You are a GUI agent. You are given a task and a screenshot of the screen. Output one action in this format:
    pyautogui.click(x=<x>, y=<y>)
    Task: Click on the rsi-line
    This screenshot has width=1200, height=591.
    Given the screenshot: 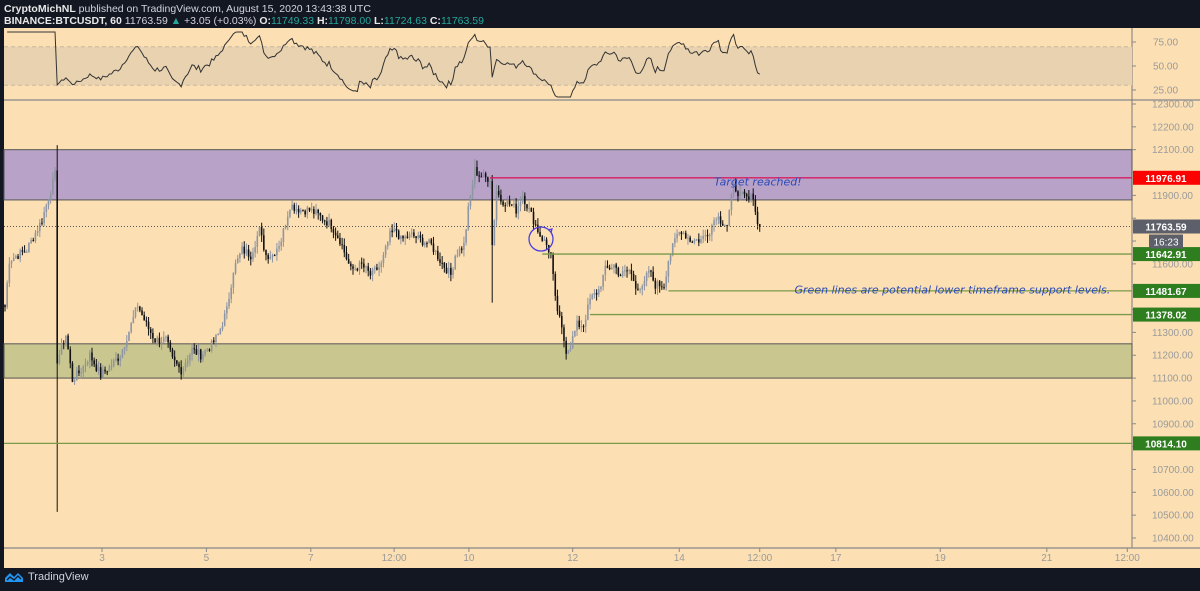 What is the action you would take?
    pyautogui.click(x=383, y=64)
    